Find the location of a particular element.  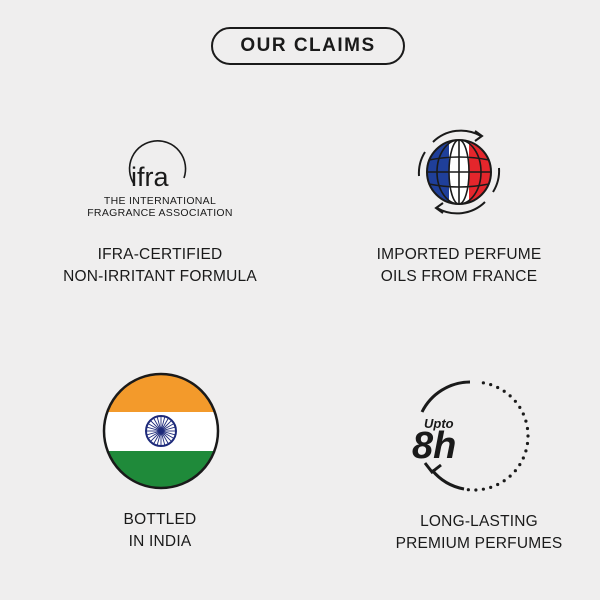

ifra-association-line-1: THE INTERNATIONAL is located at coordinates (160, 201).